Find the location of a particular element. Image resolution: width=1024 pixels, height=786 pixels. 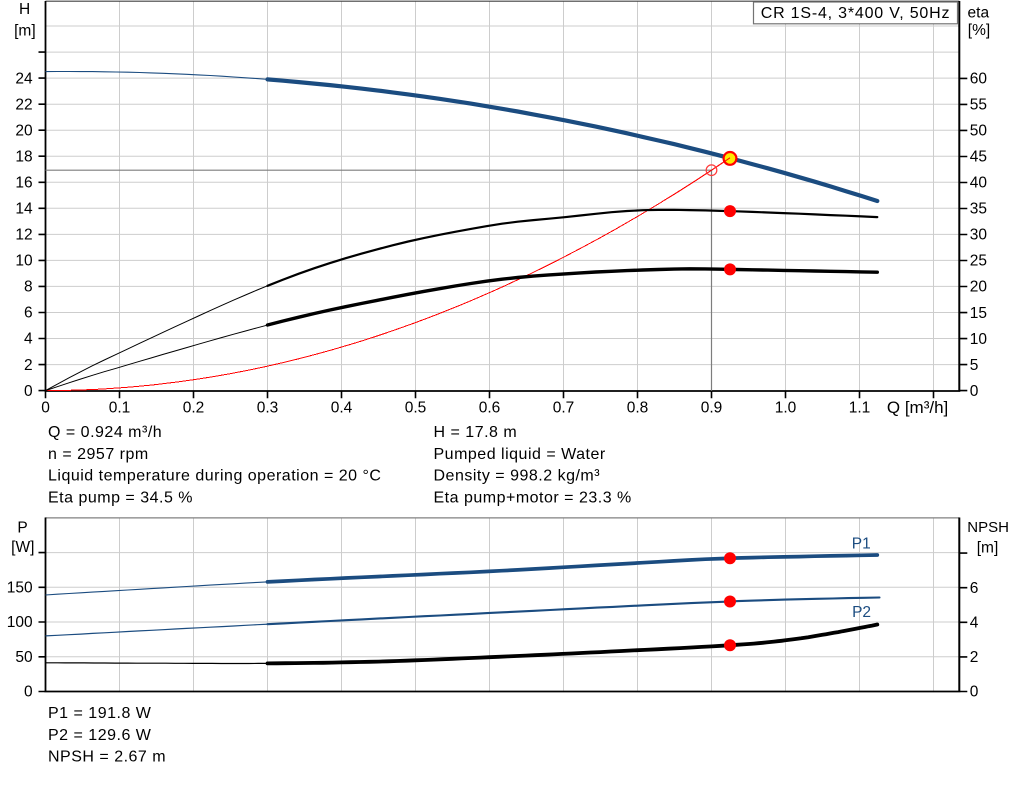

svg-text: 55 is located at coordinates (978, 105).